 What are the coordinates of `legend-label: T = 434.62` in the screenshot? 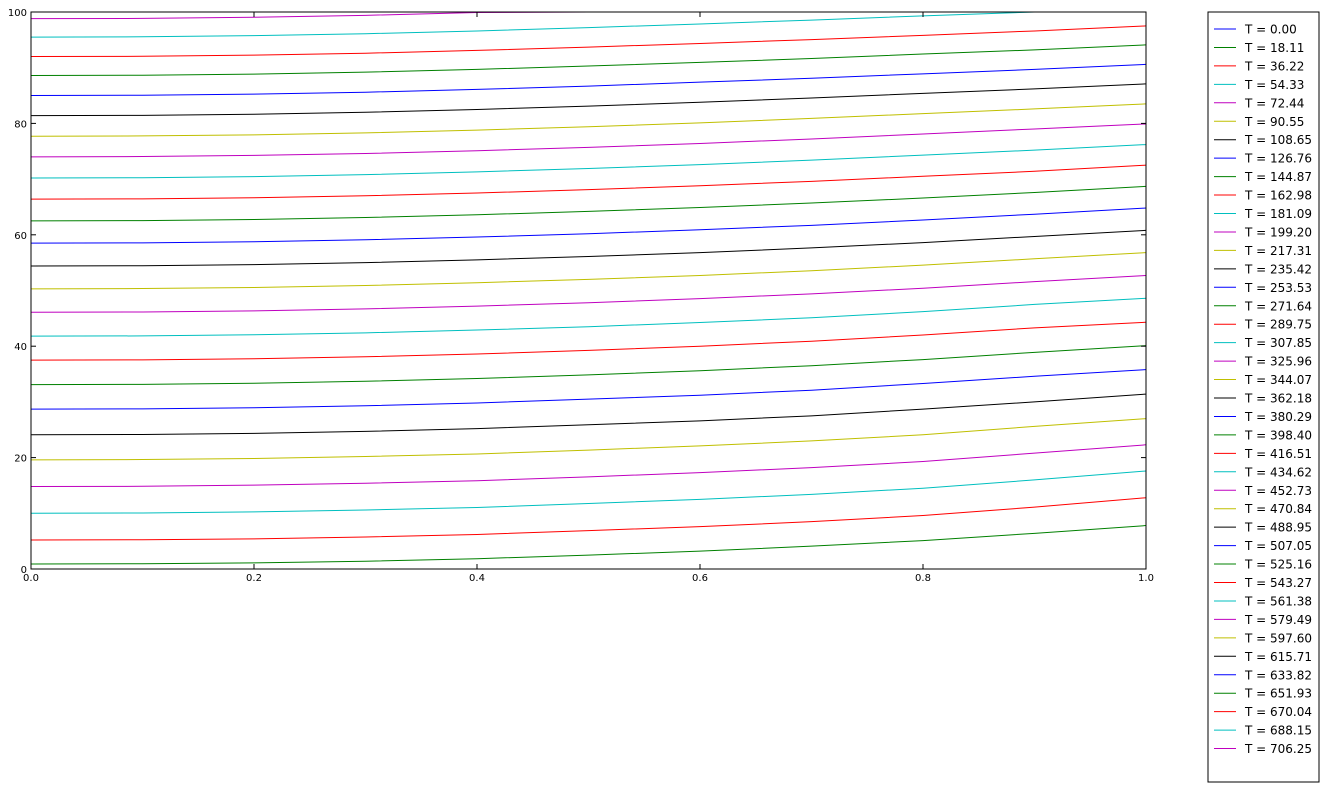 It's located at (1278, 472).